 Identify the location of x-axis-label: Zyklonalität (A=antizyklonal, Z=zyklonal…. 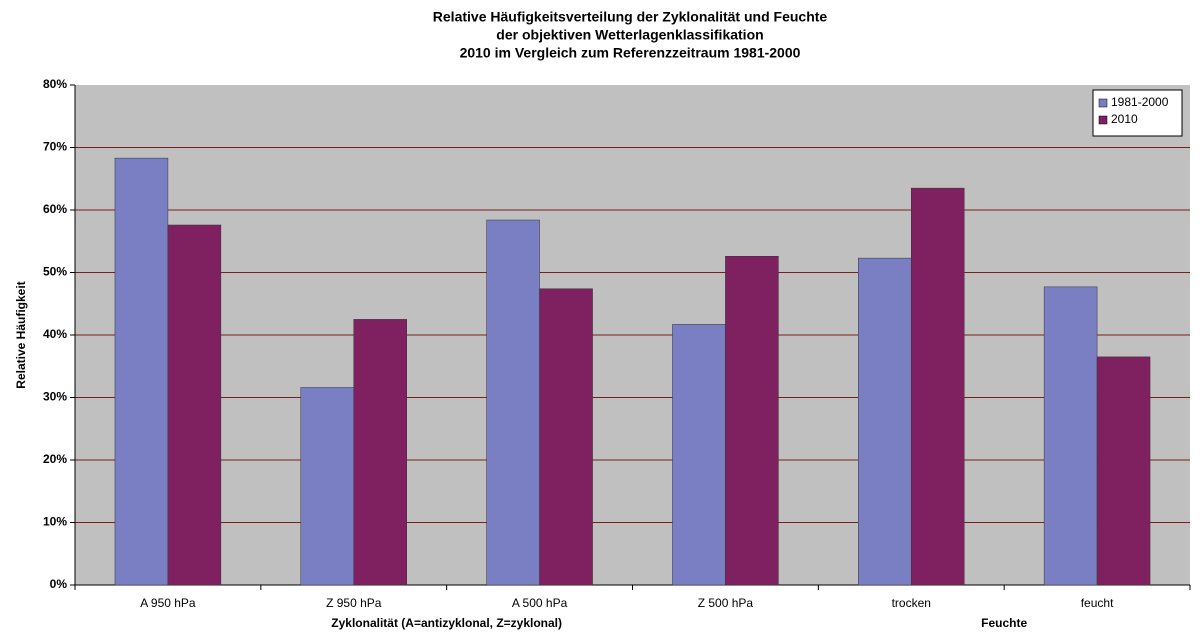
(446, 623).